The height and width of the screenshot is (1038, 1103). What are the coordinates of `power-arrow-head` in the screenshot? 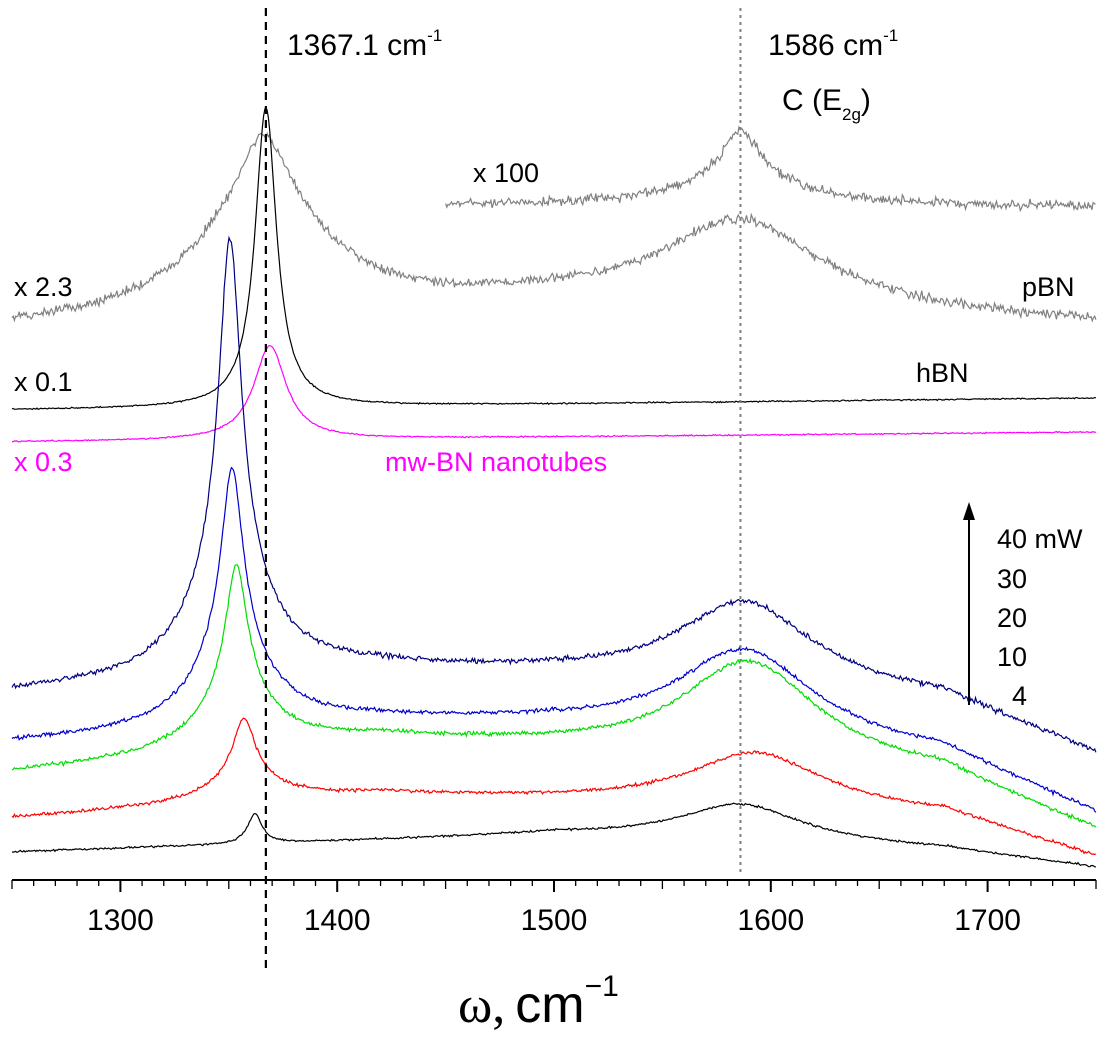 It's located at (969, 511).